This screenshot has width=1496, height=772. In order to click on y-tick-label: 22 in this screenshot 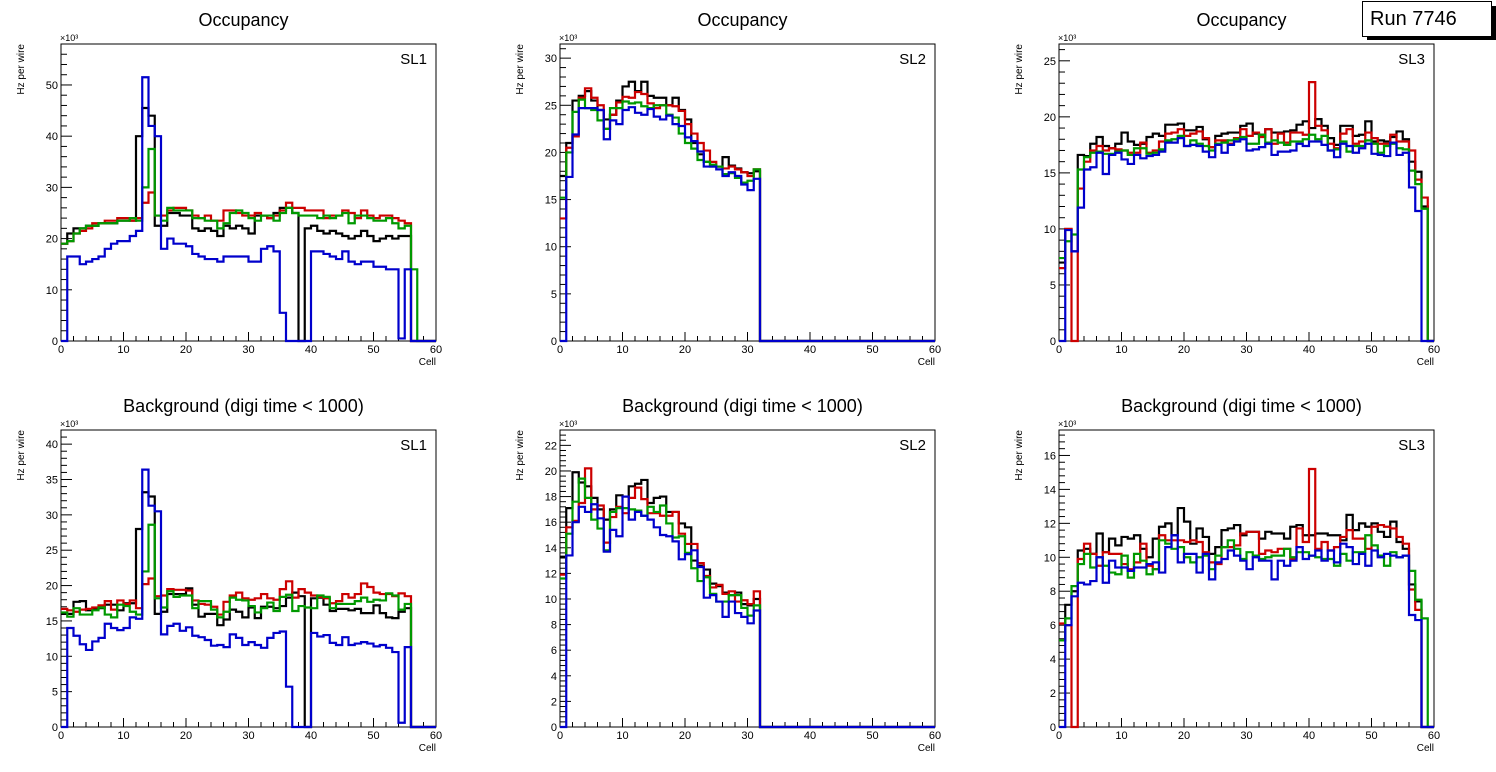, I will do `click(551, 446)`.